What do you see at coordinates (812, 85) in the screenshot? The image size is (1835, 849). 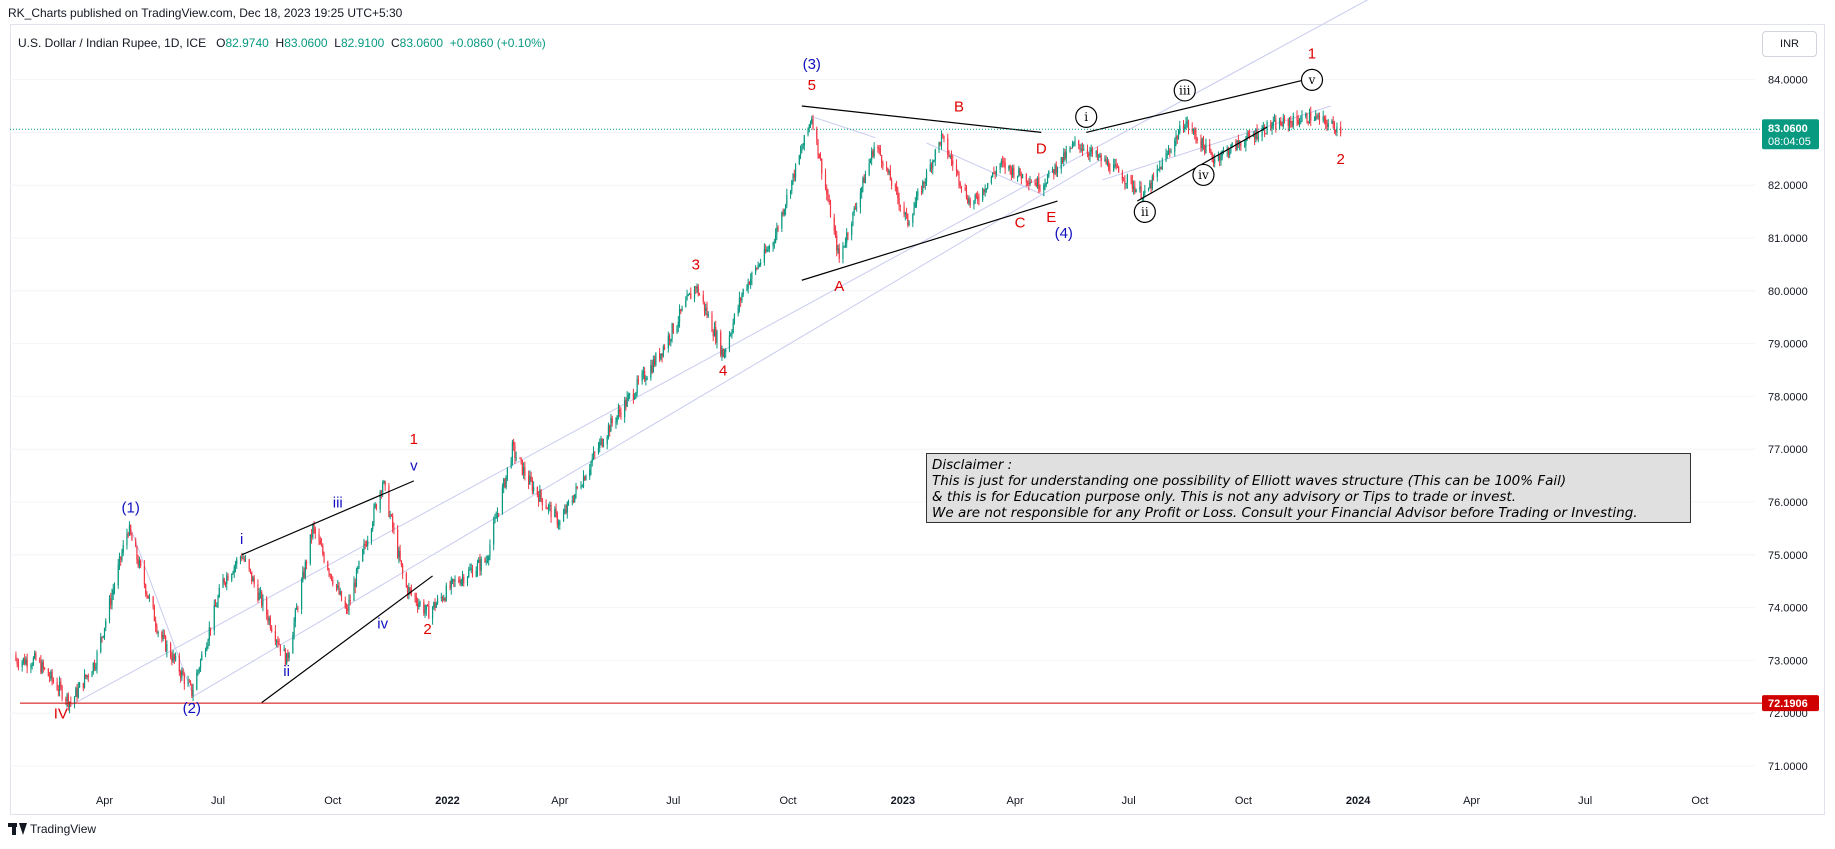 I see `wave-label: 5` at bounding box center [812, 85].